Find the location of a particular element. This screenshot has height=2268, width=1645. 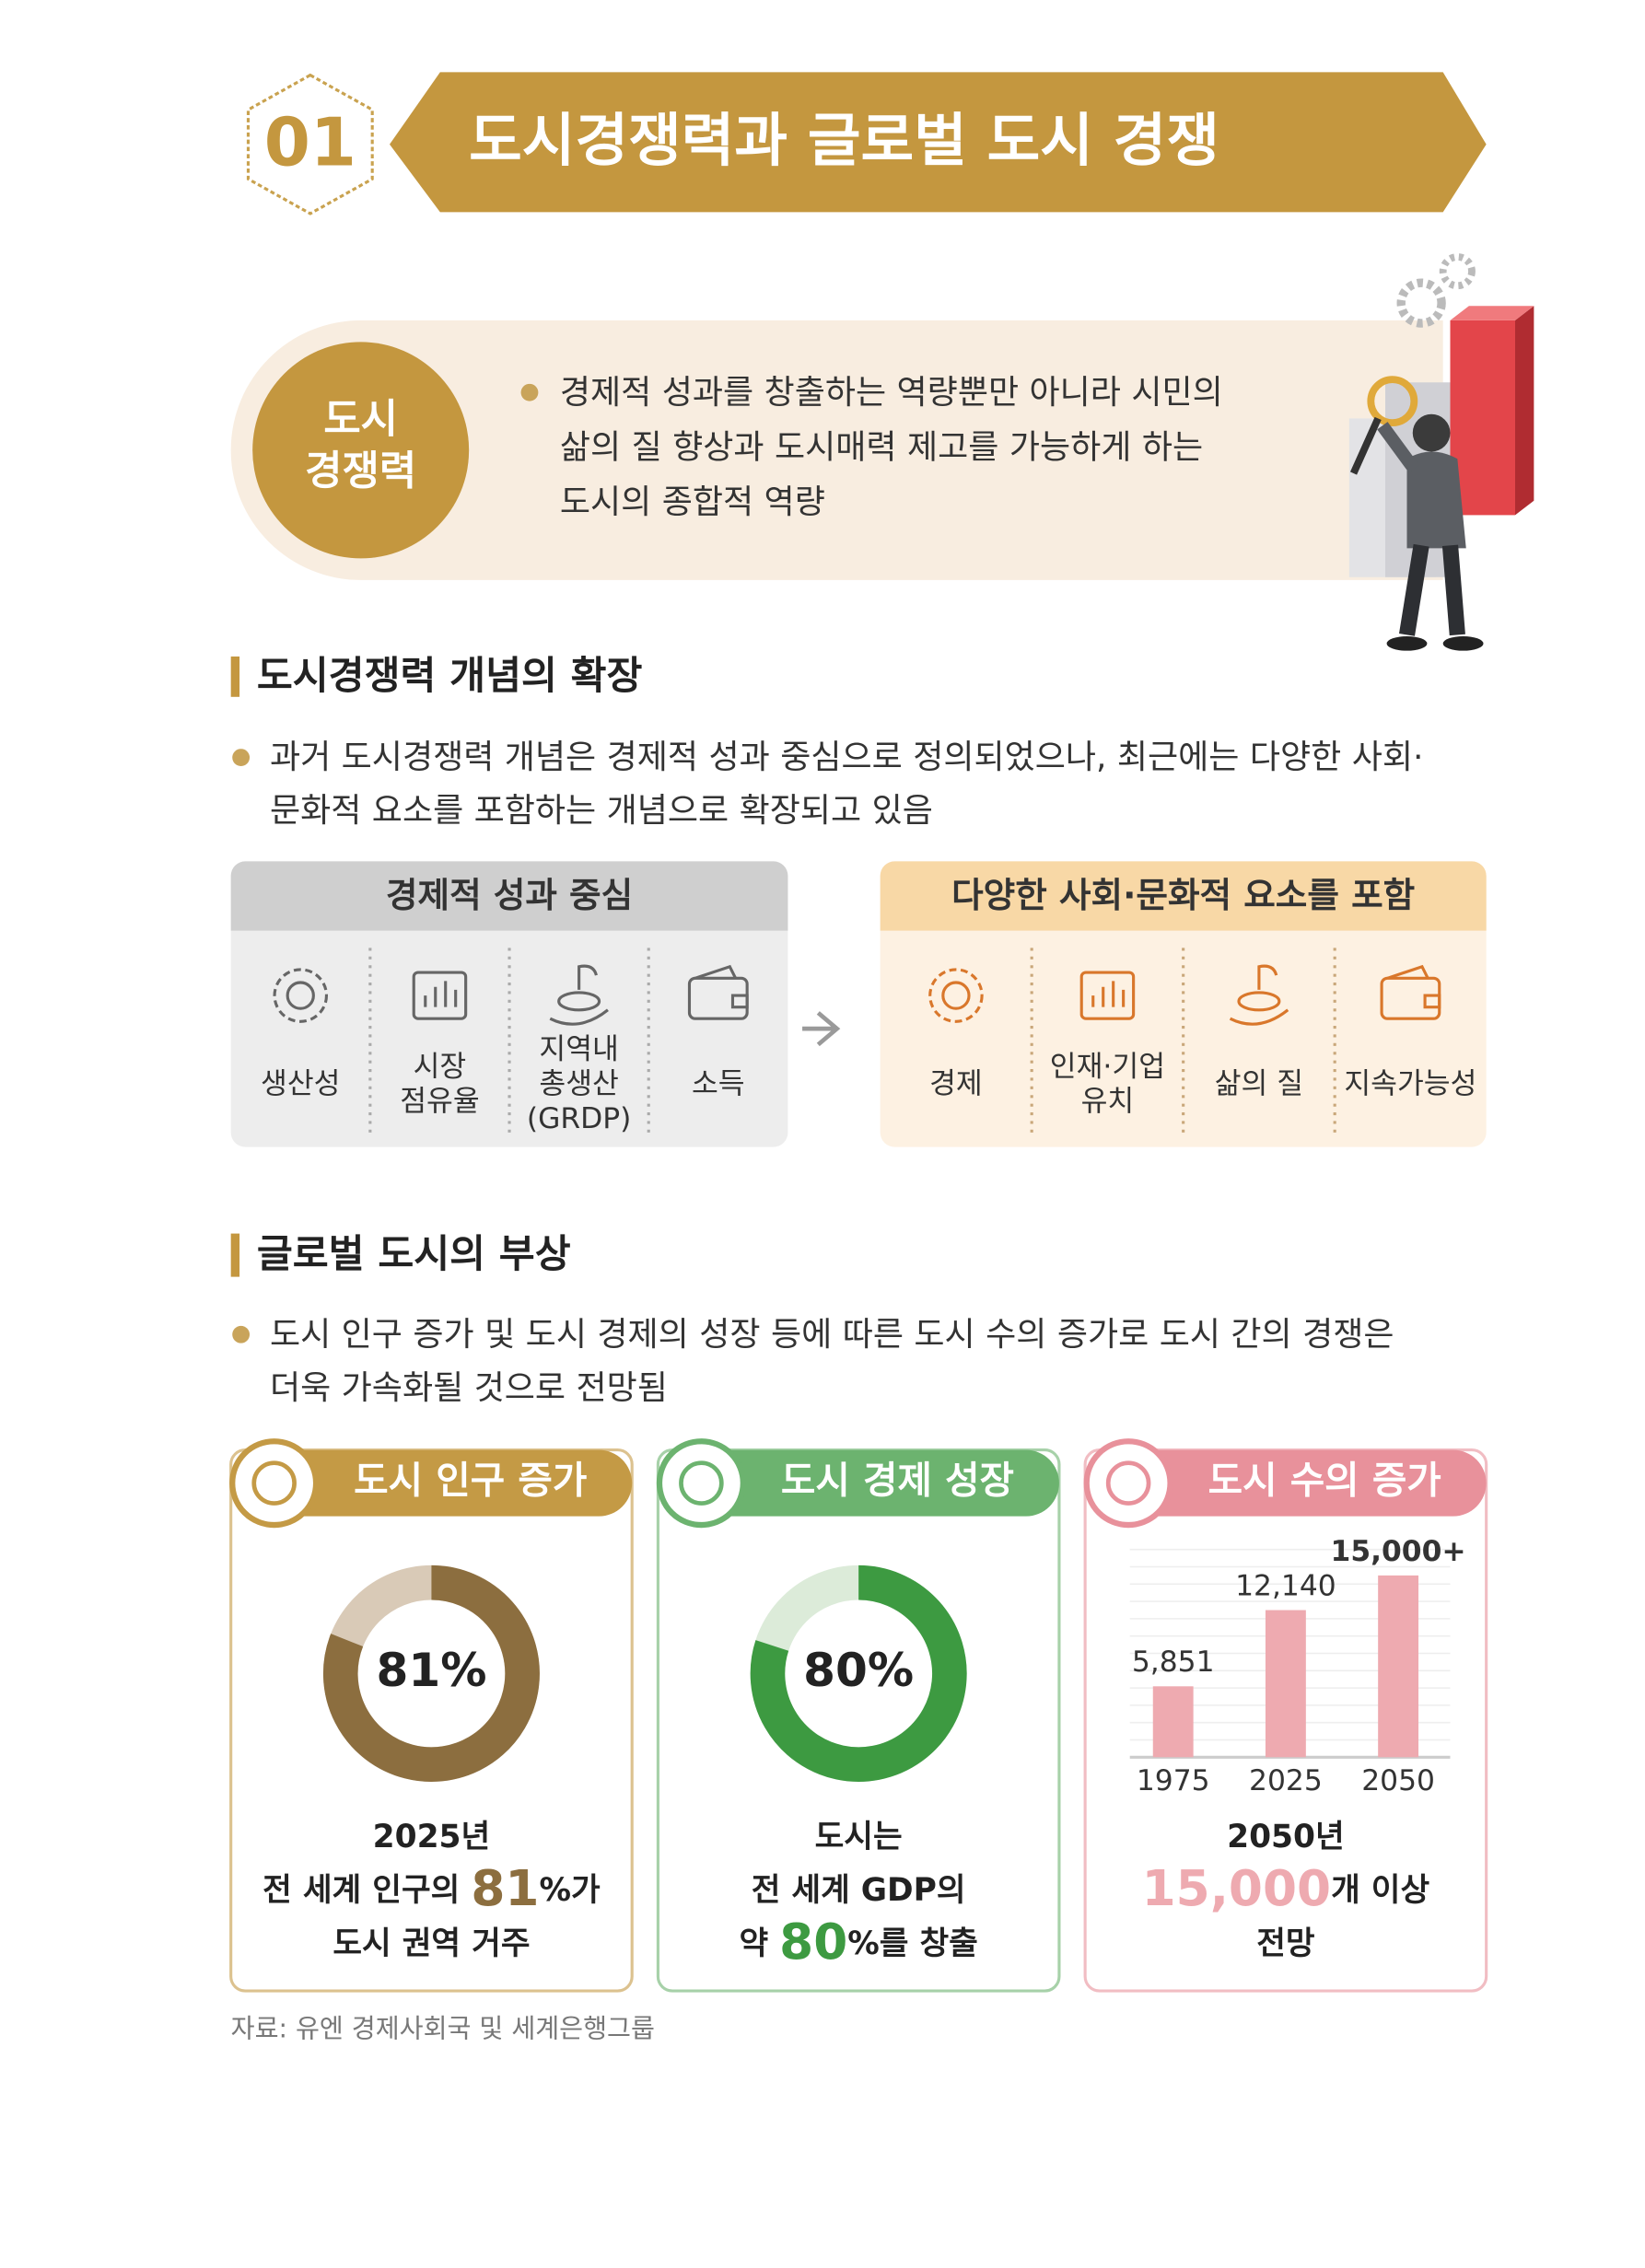

caption-text: 도시 권역 거주 is located at coordinates (431, 1943).